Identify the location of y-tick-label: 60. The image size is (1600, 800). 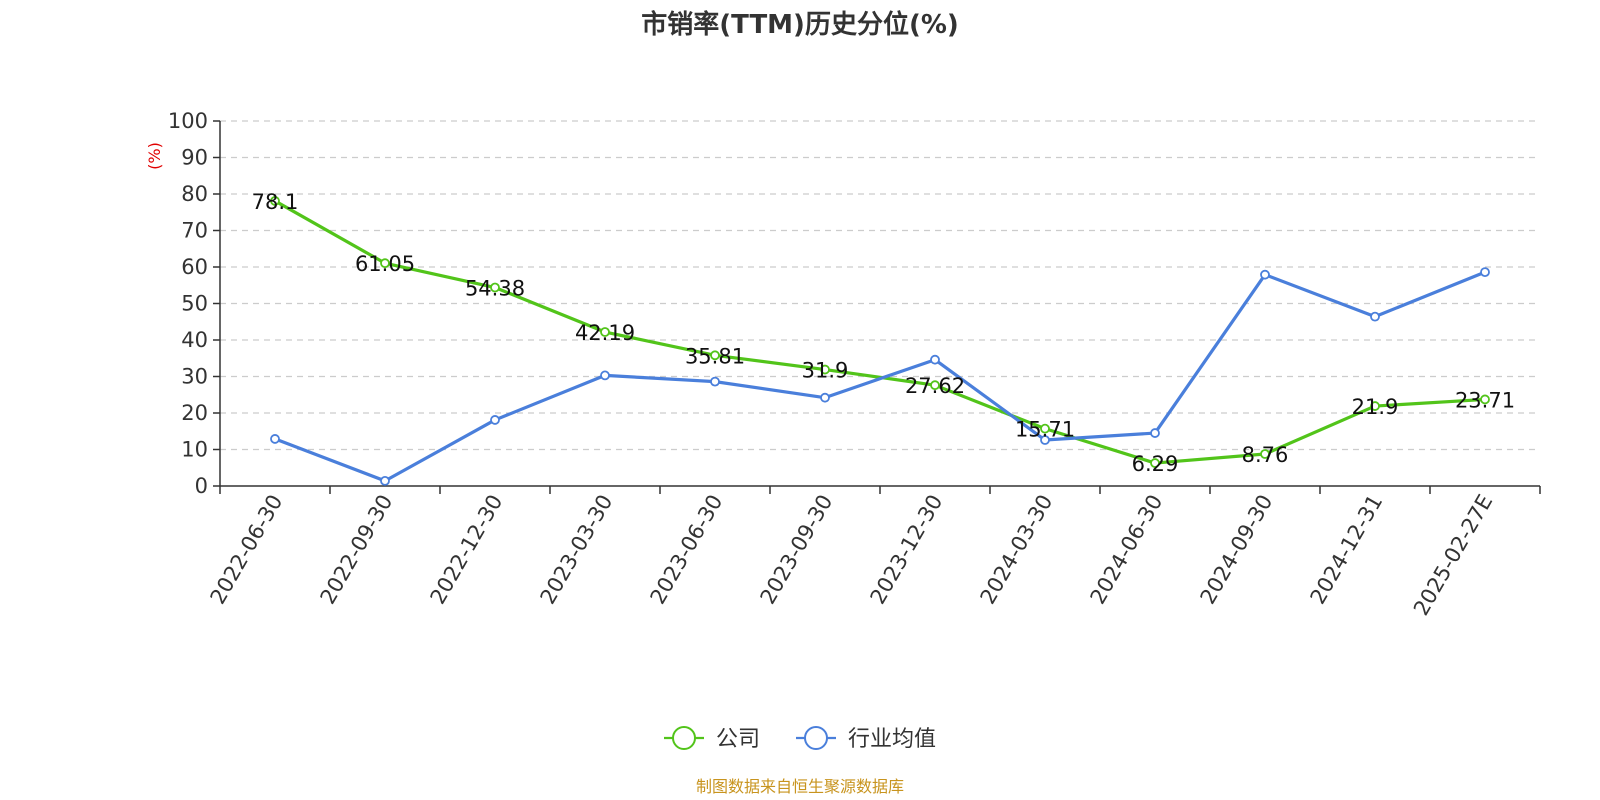
(194, 267).